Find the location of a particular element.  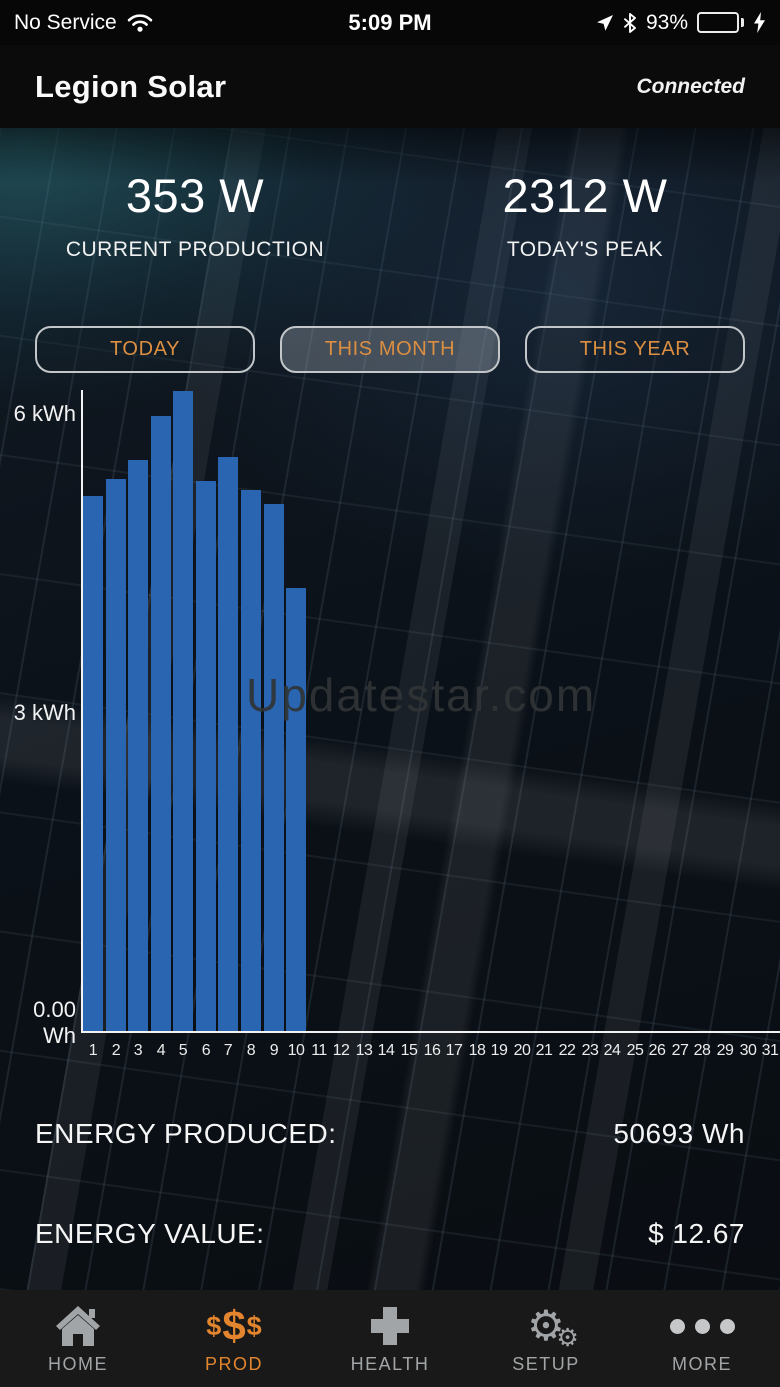

x-axis-tick-4: 4 is located at coordinates (161, 1050).